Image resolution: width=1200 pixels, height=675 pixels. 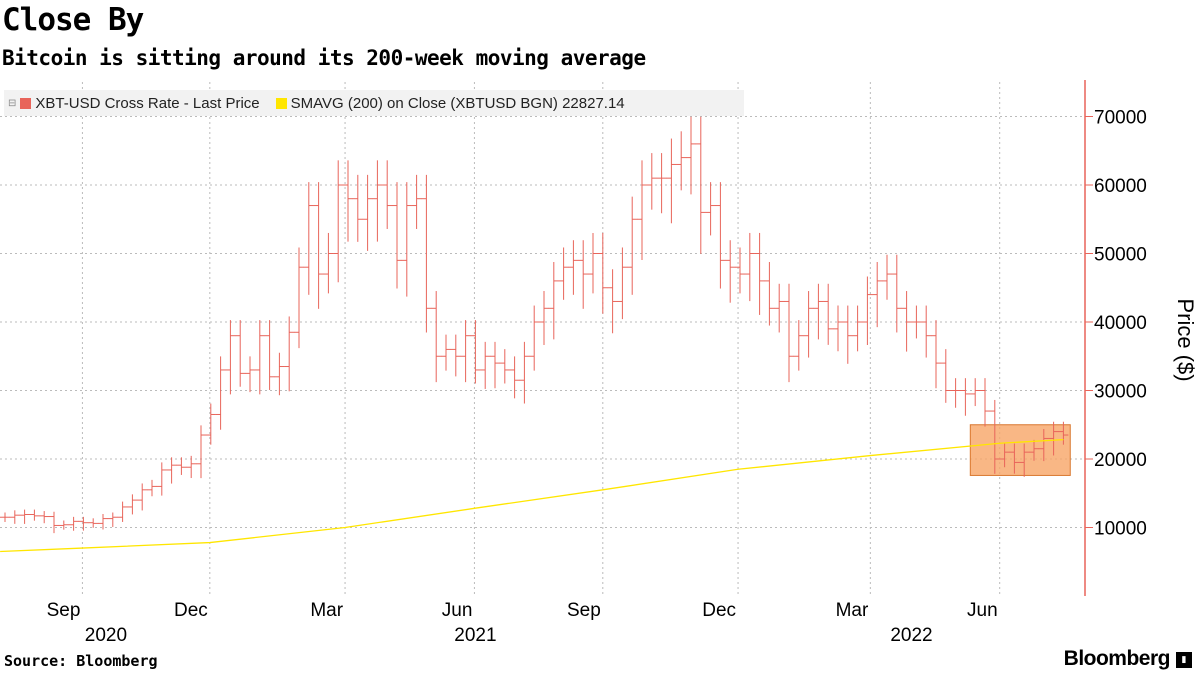 What do you see at coordinates (81, 661) in the screenshot?
I see `source-note: Source: Bloomberg` at bounding box center [81, 661].